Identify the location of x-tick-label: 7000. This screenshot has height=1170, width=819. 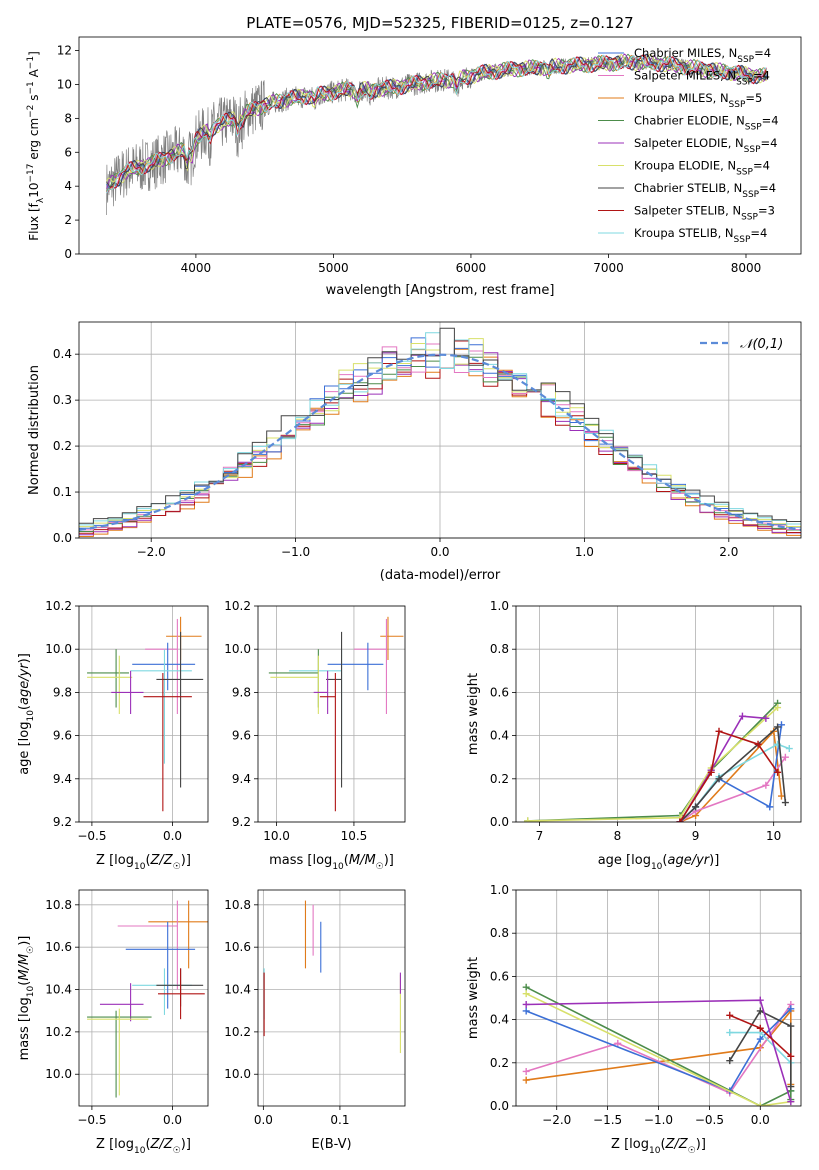
(608, 268).